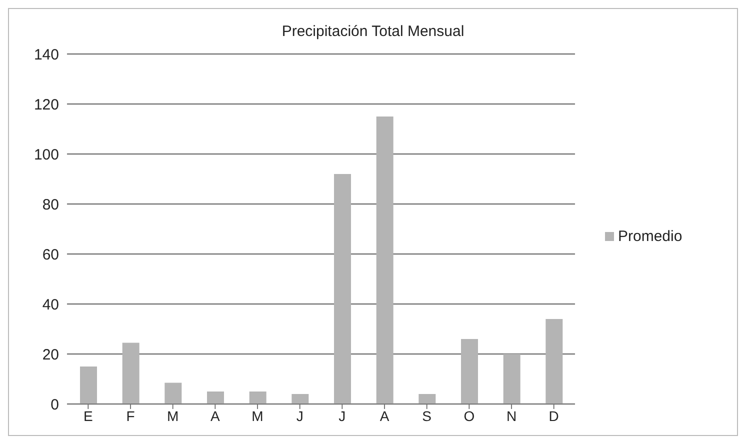 This screenshot has width=744, height=442. I want to click on x-tick-label: D, so click(553, 416).